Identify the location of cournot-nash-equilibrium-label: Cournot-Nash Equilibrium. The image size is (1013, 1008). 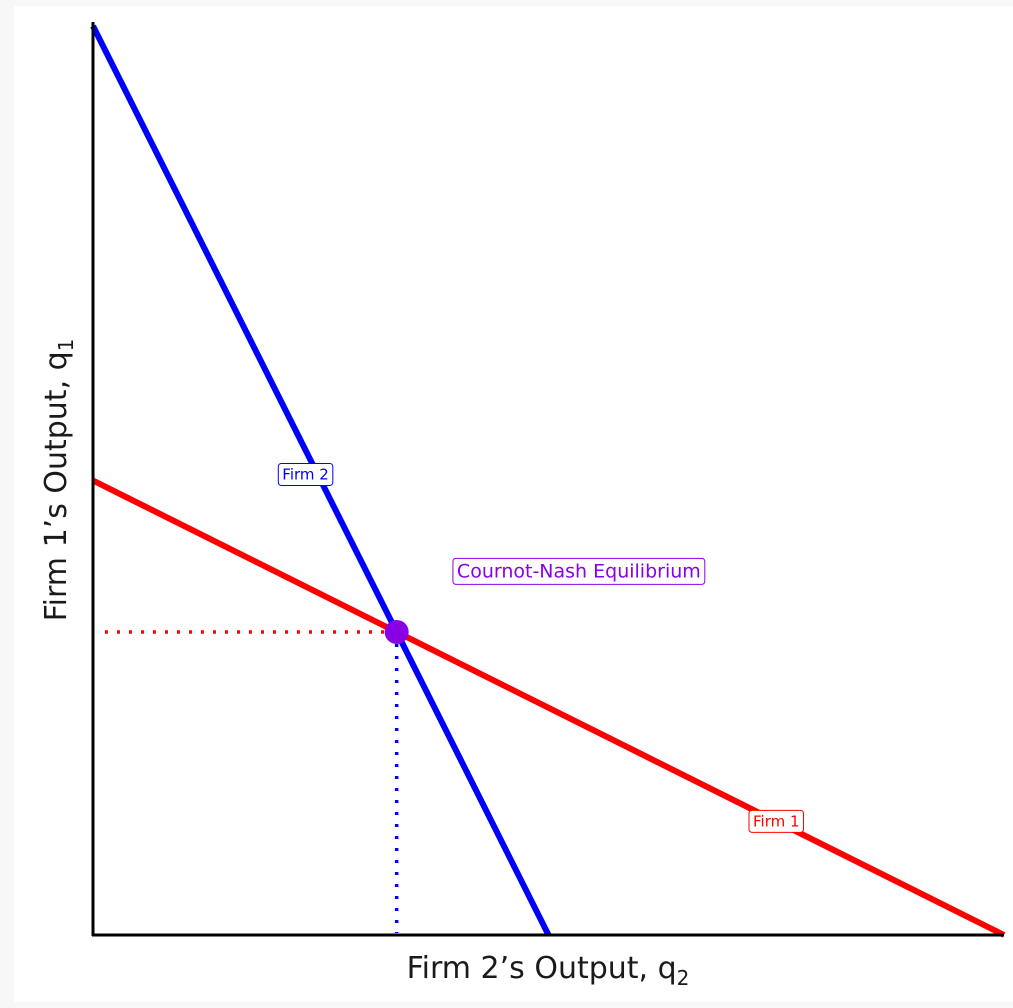
(579, 571).